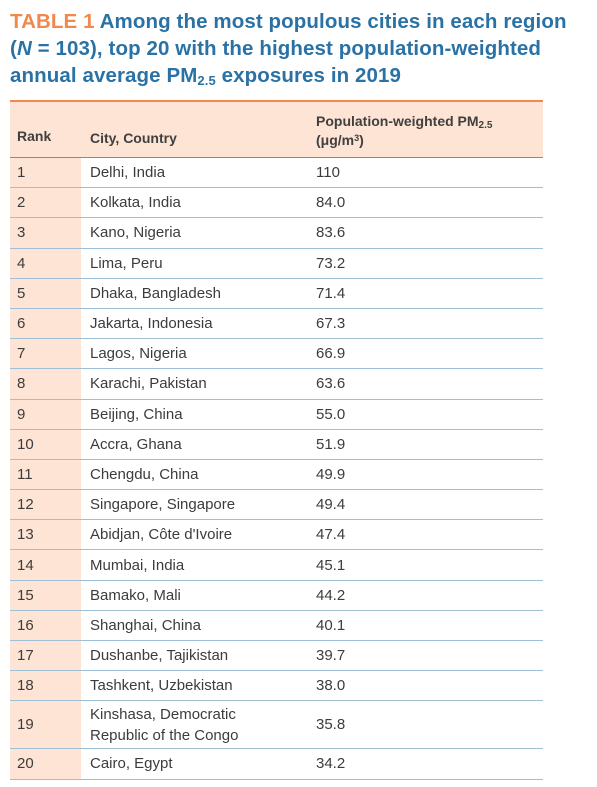 This screenshot has height=787, width=597. What do you see at coordinates (331, 324) in the screenshot?
I see `value-cell: 67.3` at bounding box center [331, 324].